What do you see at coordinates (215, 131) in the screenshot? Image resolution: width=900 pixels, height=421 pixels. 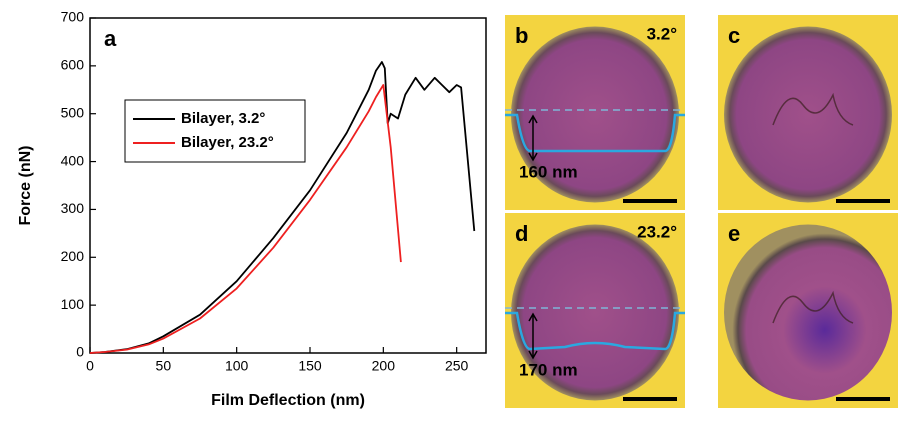 I see `legend-box` at bounding box center [215, 131].